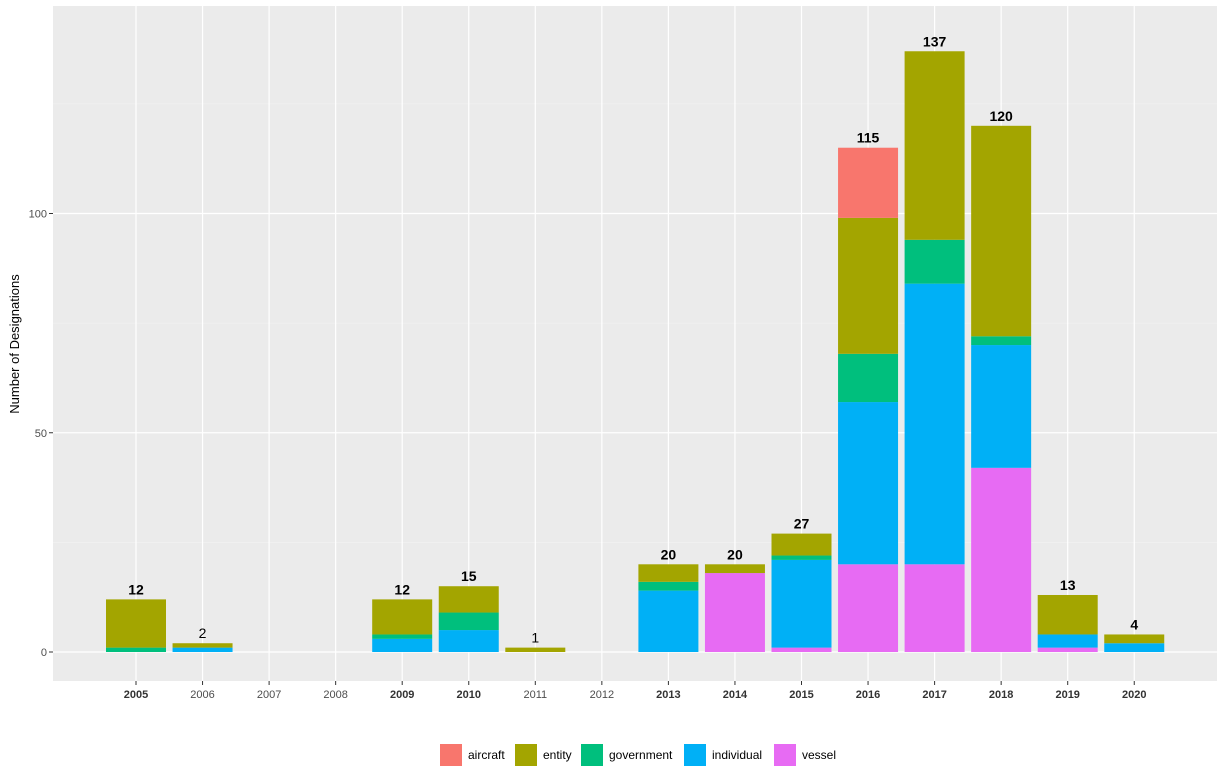  What do you see at coordinates (819, 755) in the screenshot?
I see `legend-label-vessel: vessel` at bounding box center [819, 755].